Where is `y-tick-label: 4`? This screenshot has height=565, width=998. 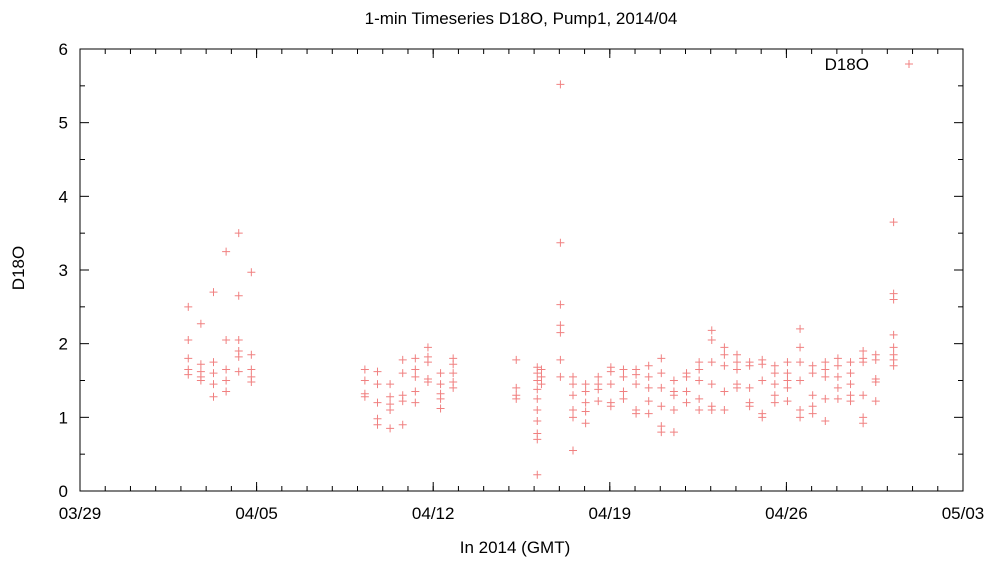 y-tick-label: 4 is located at coordinates (63, 196).